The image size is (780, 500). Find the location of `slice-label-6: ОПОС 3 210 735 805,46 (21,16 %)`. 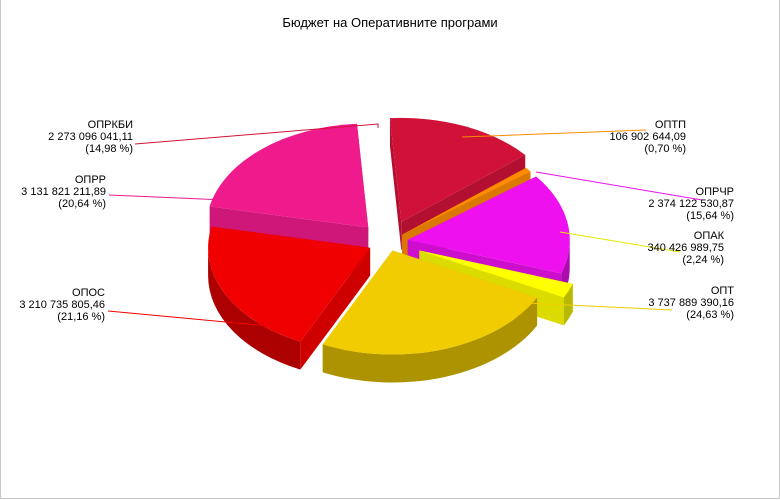

slice-label-6: ОПОС 3 210 735 805,46 (21,16 %) is located at coordinates (62, 305).